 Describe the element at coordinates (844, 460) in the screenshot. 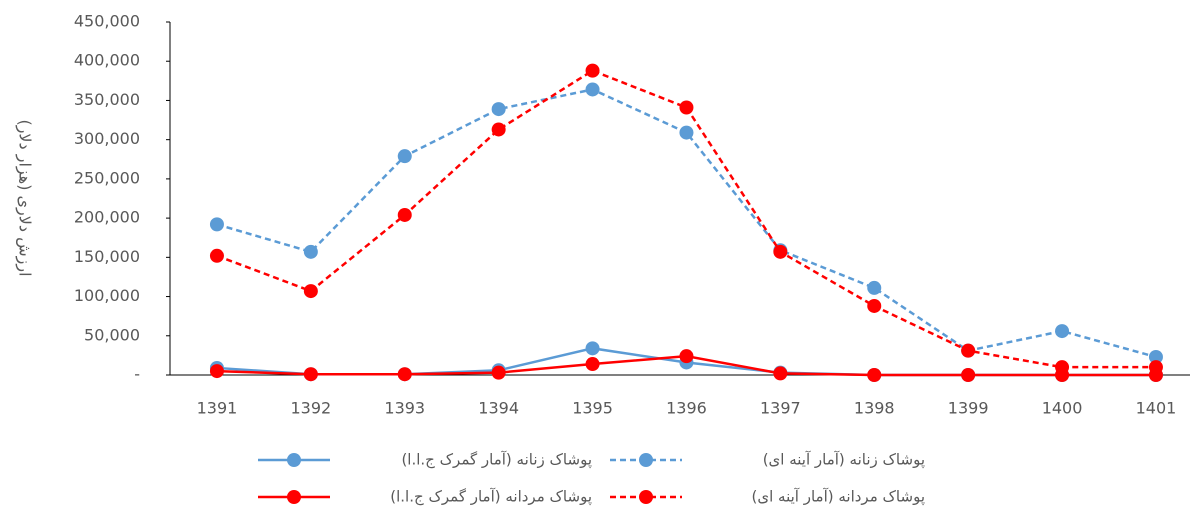

I see `legend-label: پوشاک زنانه (آمار آینه ای)` at that location.